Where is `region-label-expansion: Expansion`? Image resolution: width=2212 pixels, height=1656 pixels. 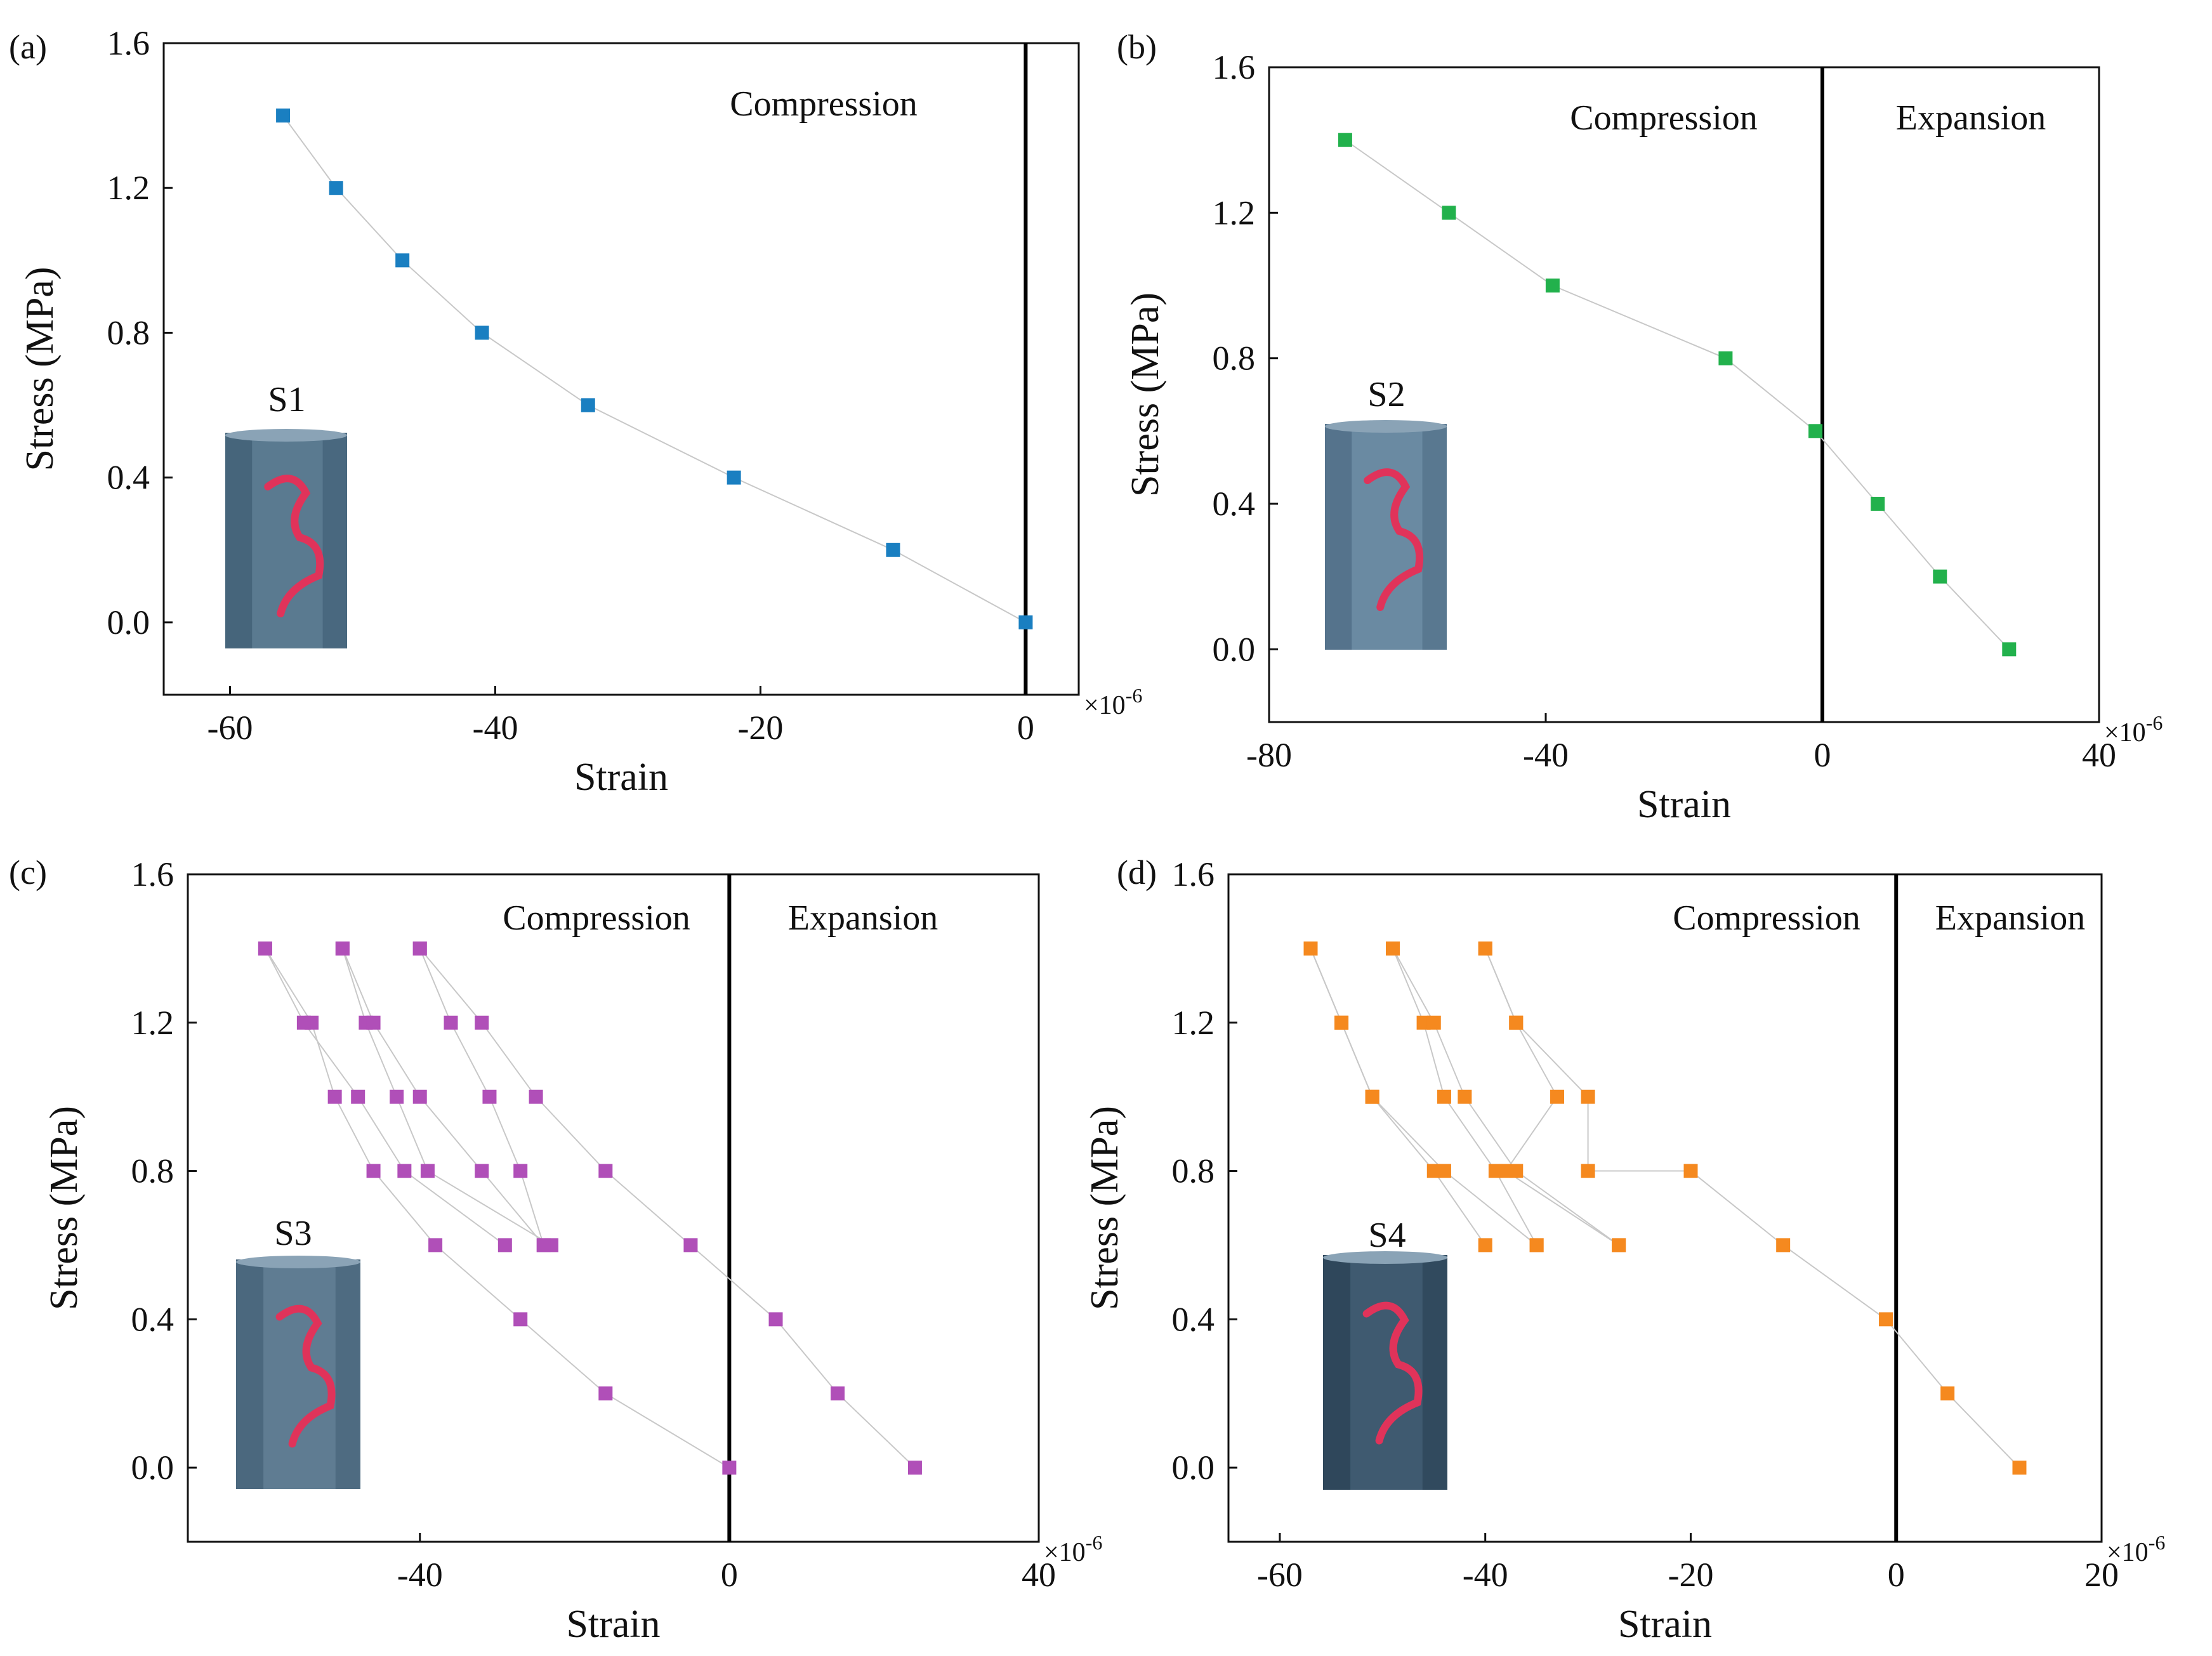
region-label-expansion: Expansion is located at coordinates (863, 918).